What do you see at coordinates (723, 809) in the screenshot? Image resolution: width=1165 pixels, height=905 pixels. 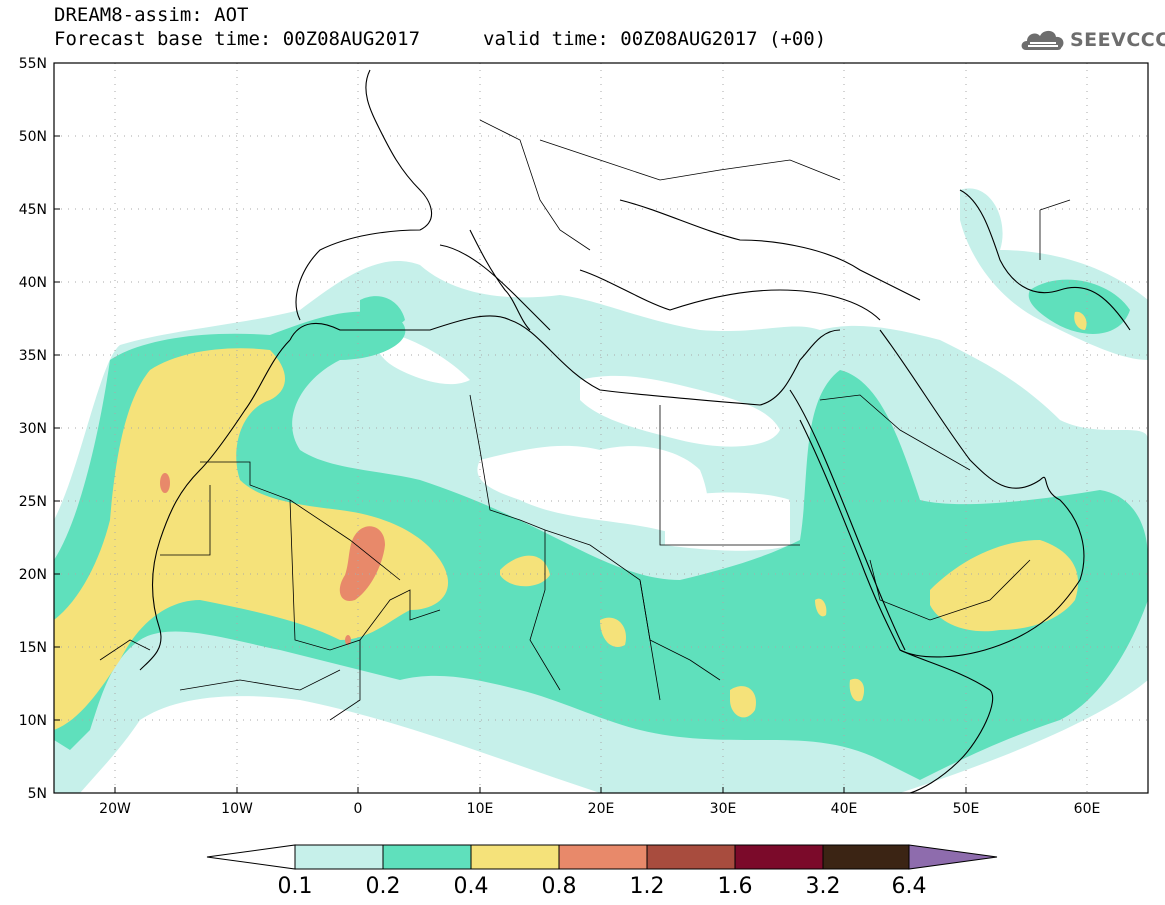 I see `lon-label: 30E` at bounding box center [723, 809].